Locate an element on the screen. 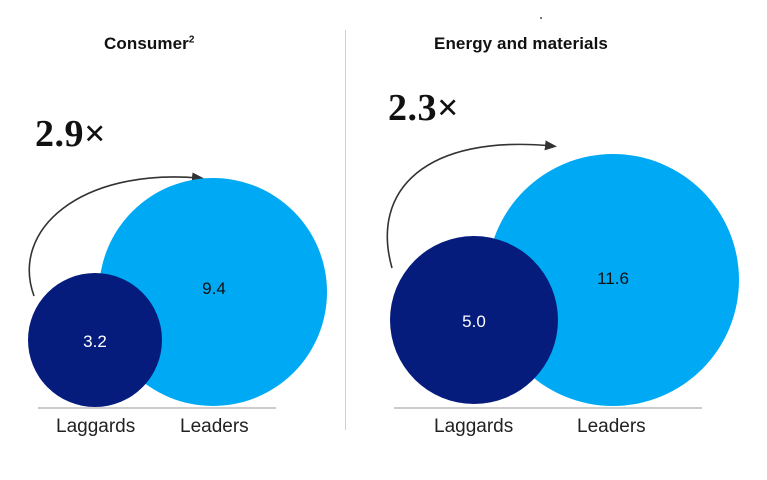 Image resolution: width=767 pixels, height=480 pixels. value-label-leaders: 11.6 is located at coordinates (613, 278).